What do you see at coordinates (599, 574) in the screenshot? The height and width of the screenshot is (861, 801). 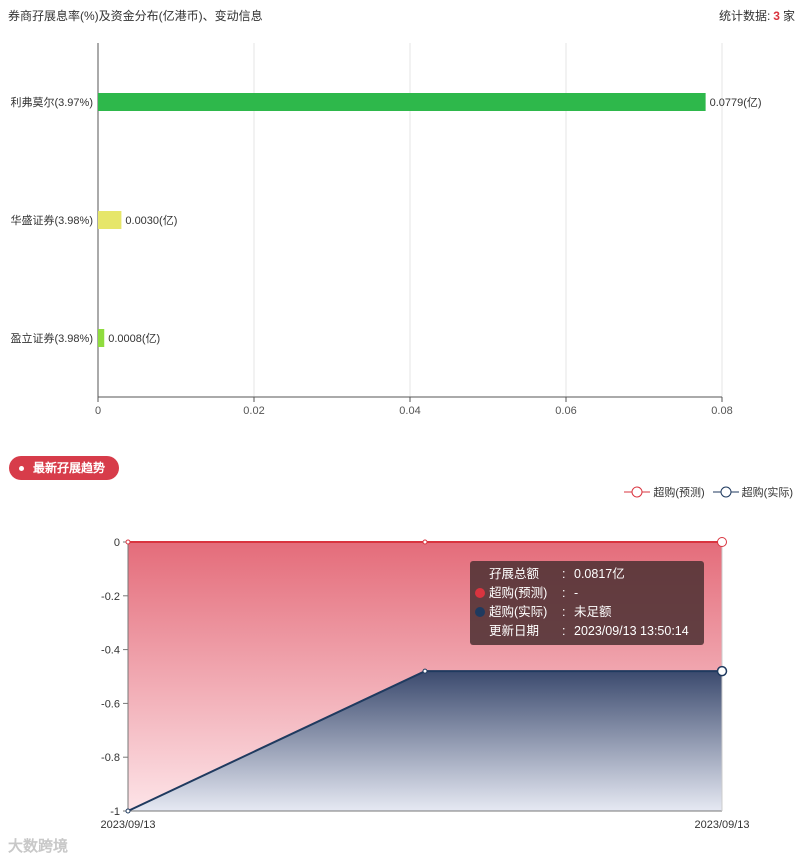 I see `tooltip-value: 0.0817亿` at bounding box center [599, 574].